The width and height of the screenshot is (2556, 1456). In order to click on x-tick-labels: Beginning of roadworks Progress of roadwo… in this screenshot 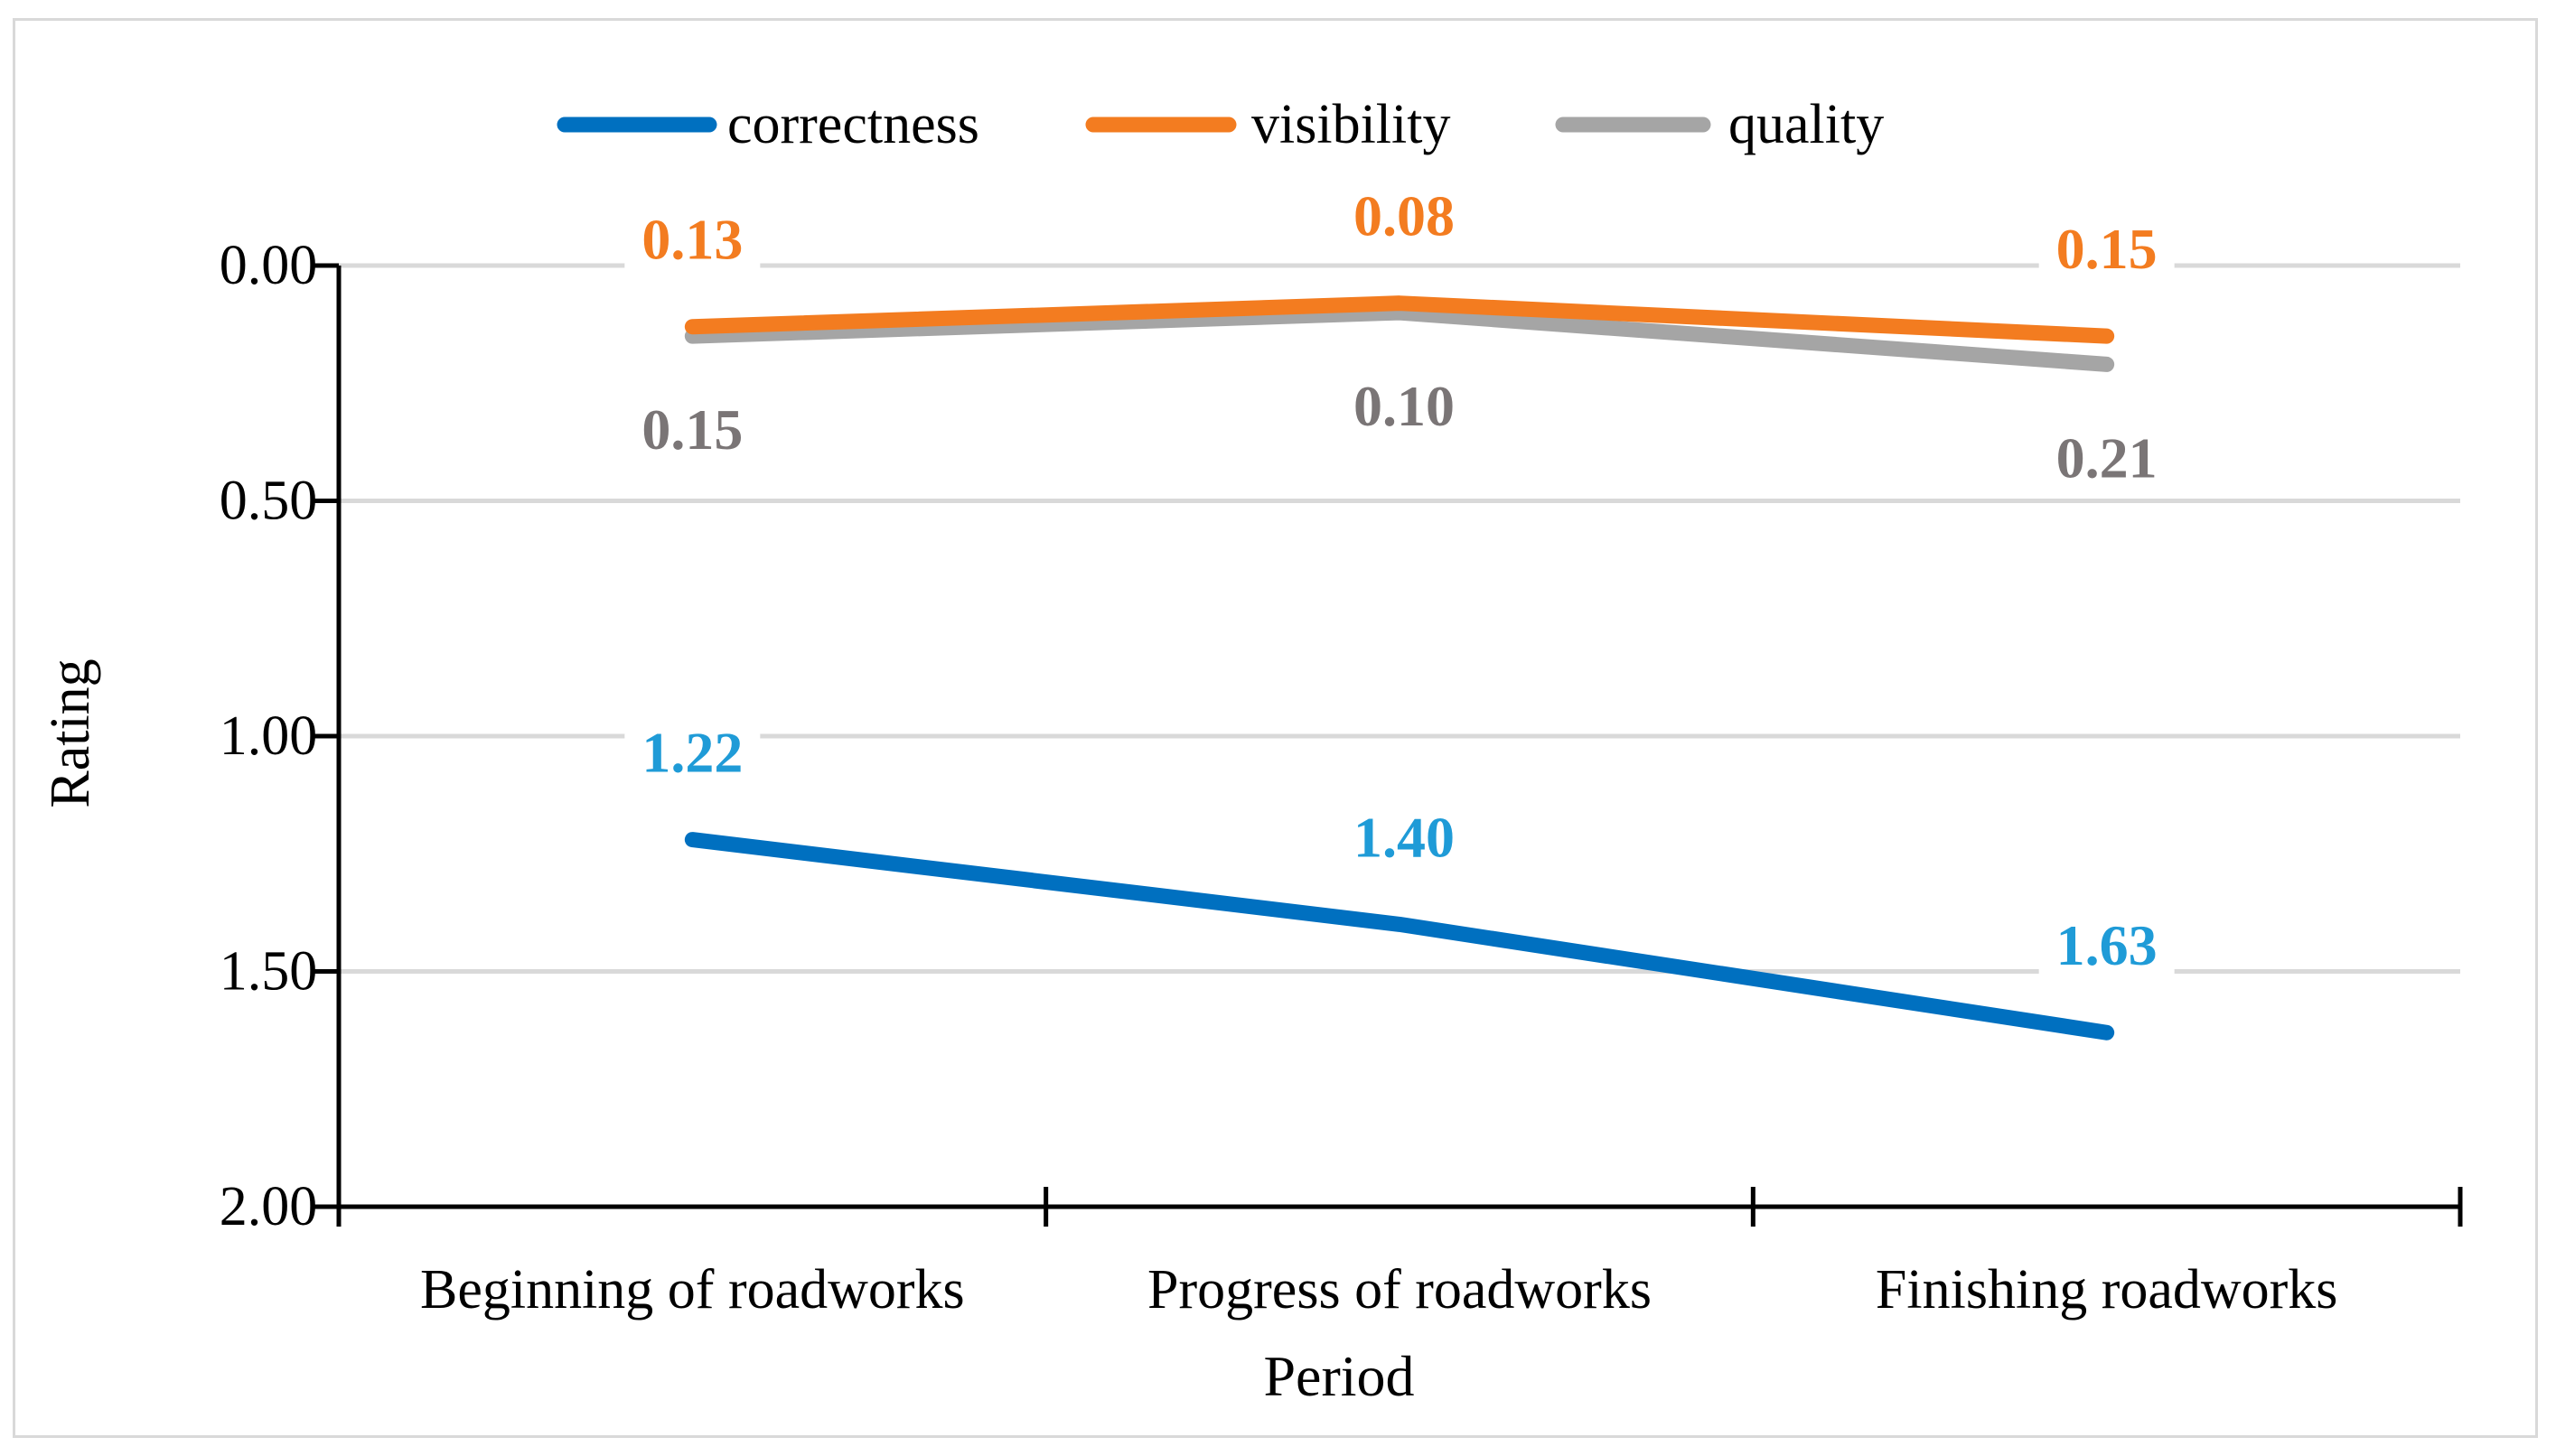, I will do `click(1378, 1290)`.